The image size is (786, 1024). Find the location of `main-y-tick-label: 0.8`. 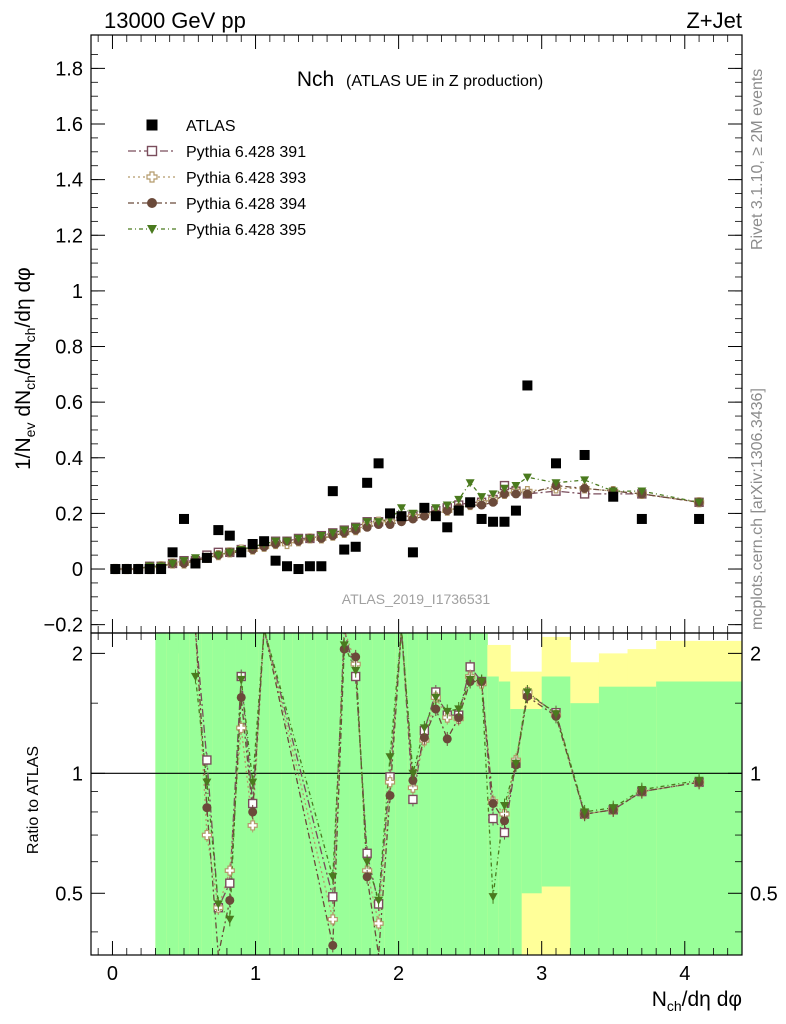

main-y-tick-label: 0.8 is located at coordinates (69, 348).